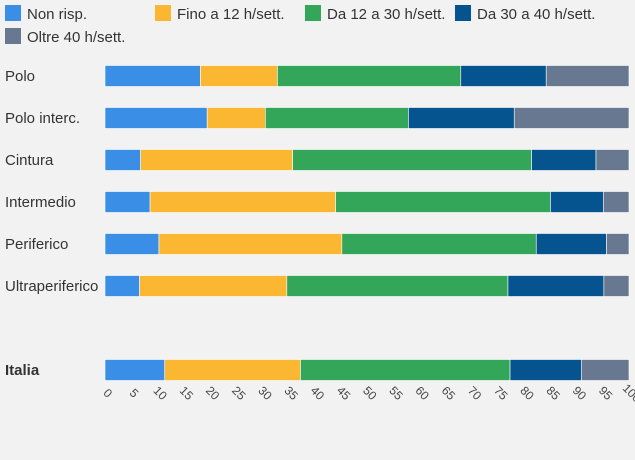 The image size is (635, 460). I want to click on x-tick-label-75: 75, so click(501, 393).